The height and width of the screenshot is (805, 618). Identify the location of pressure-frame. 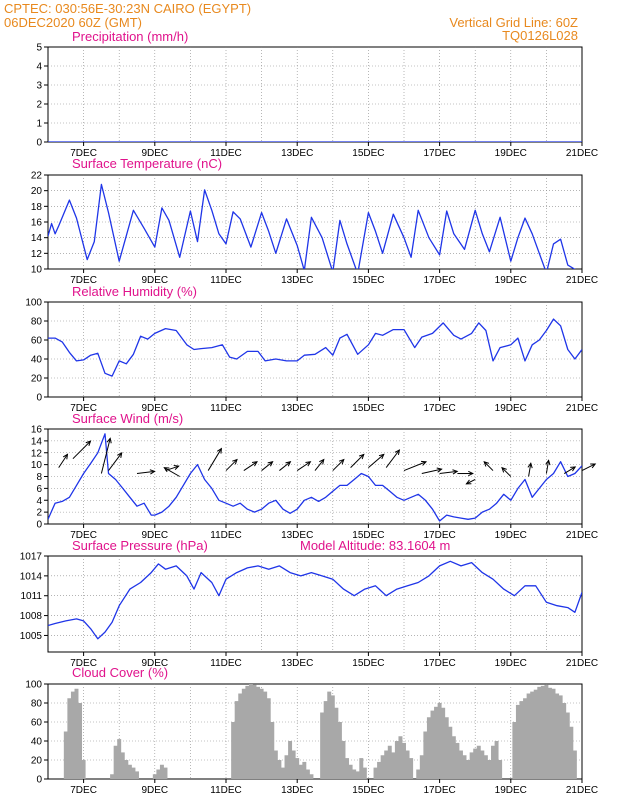
(315, 604).